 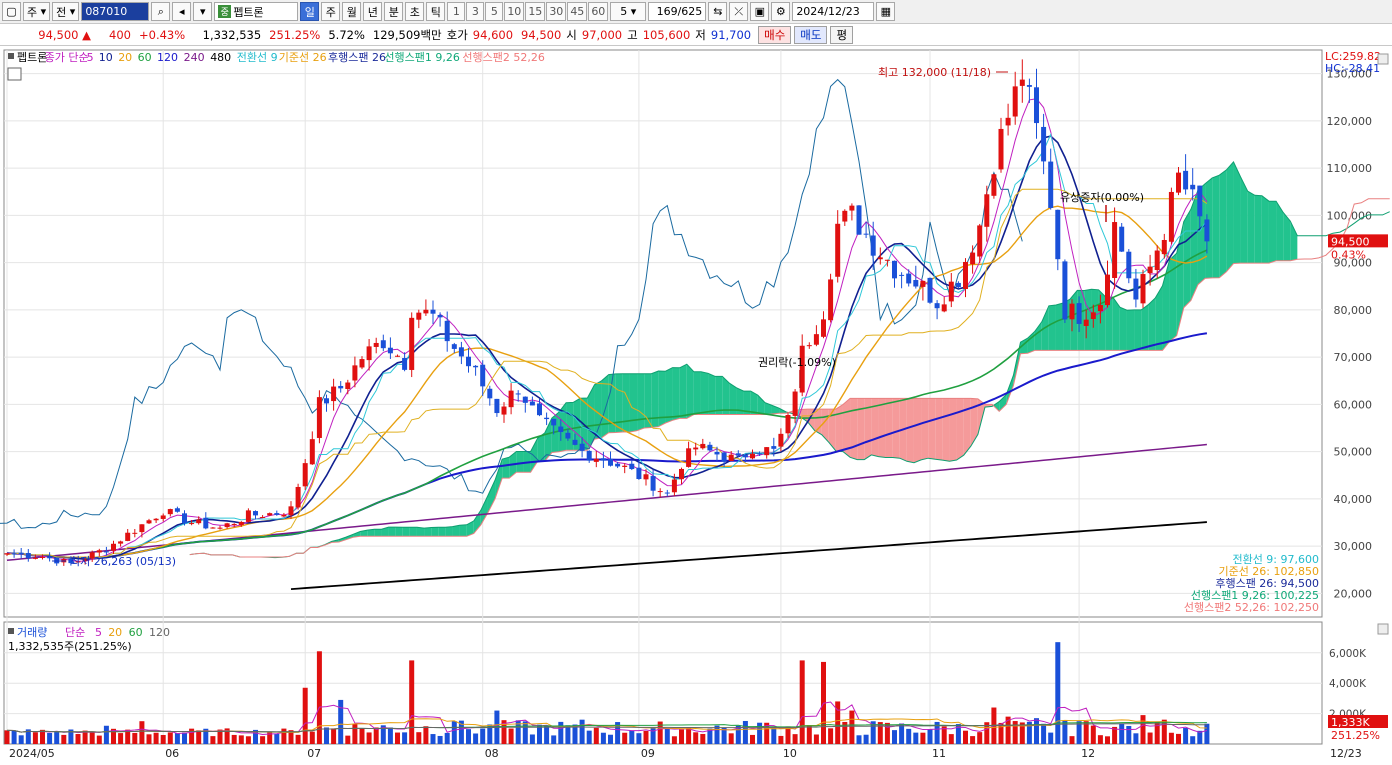 What do you see at coordinates (1383, 59) in the screenshot?
I see `panel-toggle-icon` at bounding box center [1383, 59].